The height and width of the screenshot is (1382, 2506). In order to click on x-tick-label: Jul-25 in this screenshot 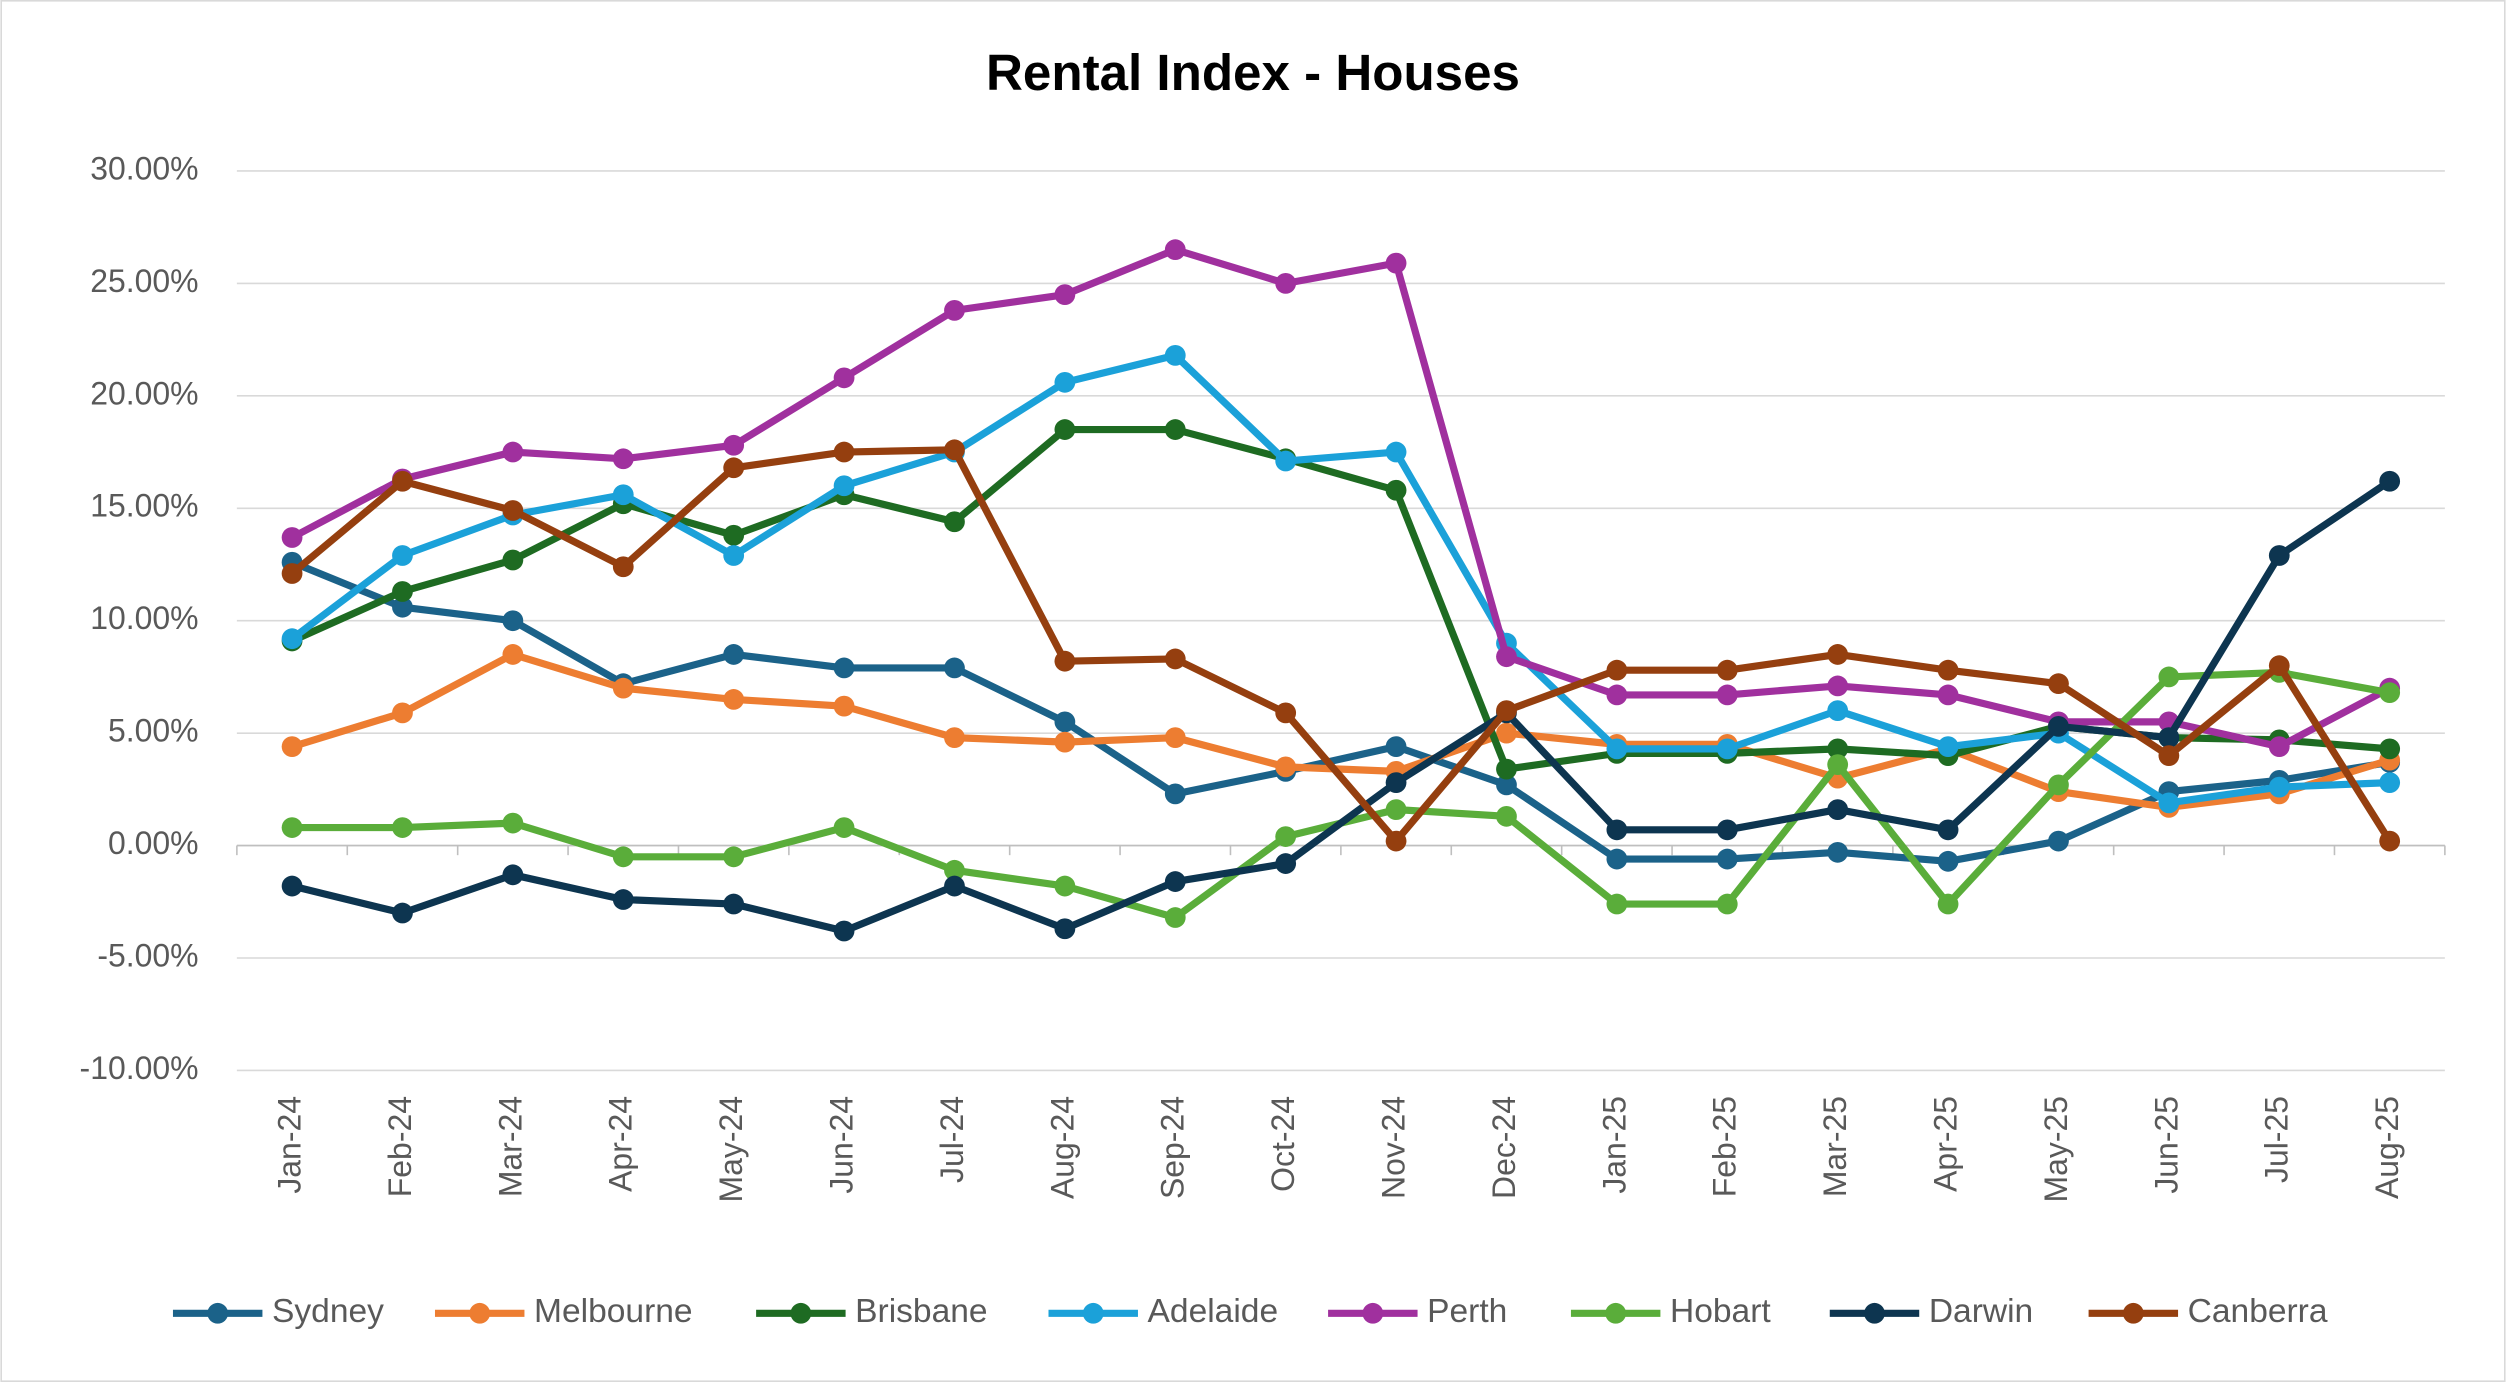, I will do `click(2277, 1139)`.